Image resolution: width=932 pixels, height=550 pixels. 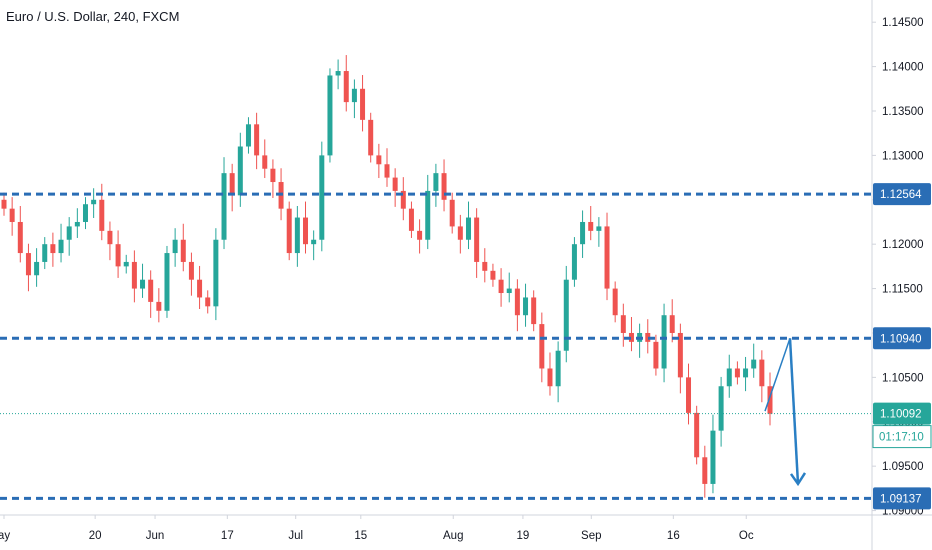 What do you see at coordinates (360, 536) in the screenshot?
I see `time-tick-label: 15` at bounding box center [360, 536].